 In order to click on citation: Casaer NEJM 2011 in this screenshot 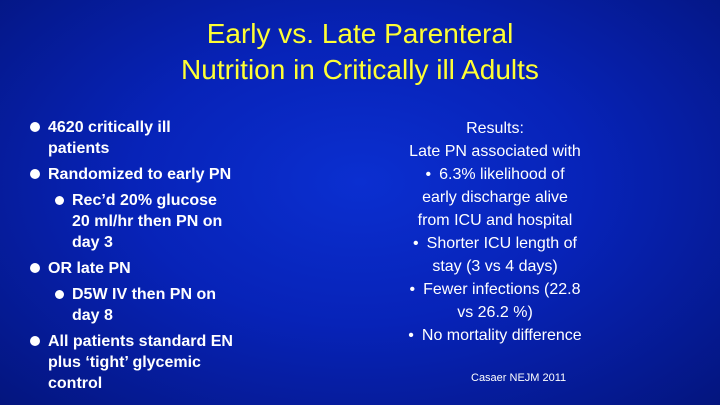, I will do `click(519, 378)`.